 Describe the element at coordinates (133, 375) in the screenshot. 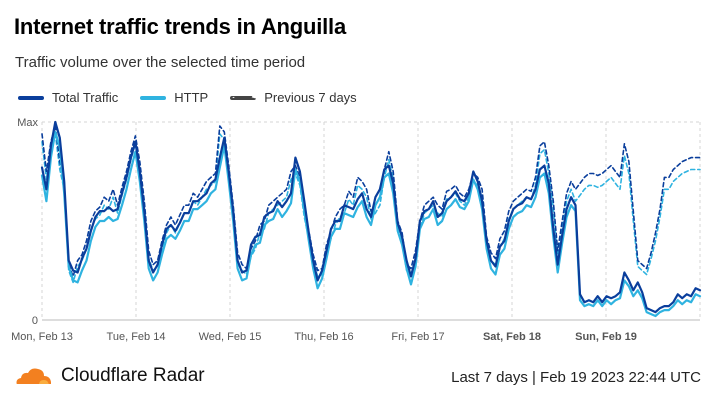

I see `brand-name: Cloudflare Radar` at that location.